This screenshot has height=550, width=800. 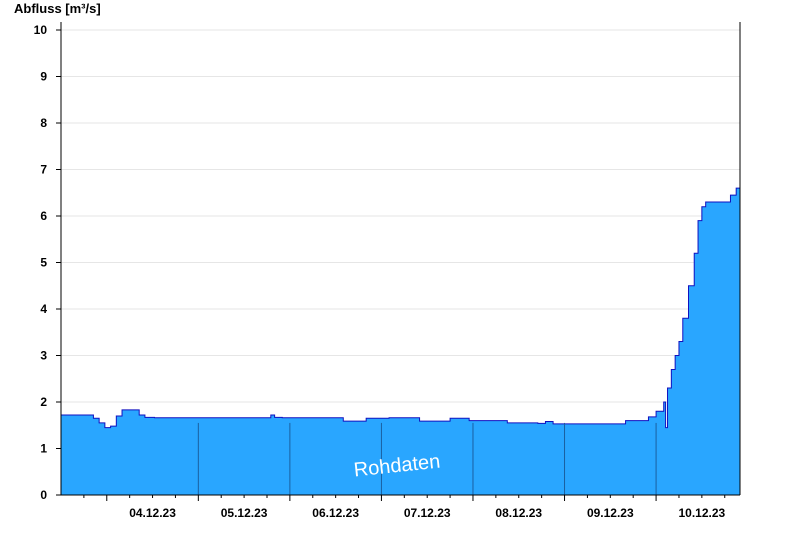 What do you see at coordinates (43, 309) in the screenshot?
I see `y-tick-label: 4` at bounding box center [43, 309].